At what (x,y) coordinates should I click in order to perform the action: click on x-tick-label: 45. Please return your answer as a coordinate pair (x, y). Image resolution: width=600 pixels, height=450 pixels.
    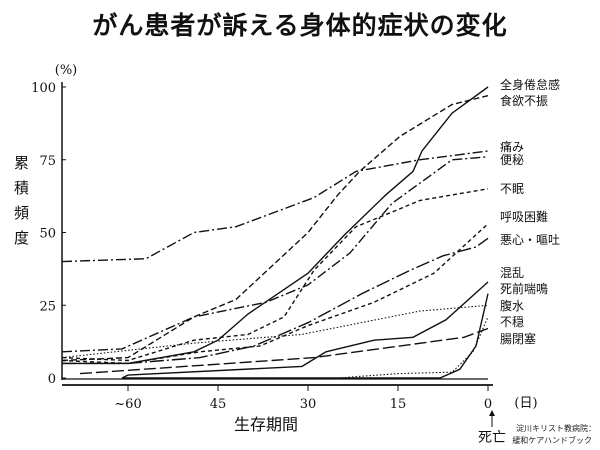
    Looking at the image, I should click on (218, 404).